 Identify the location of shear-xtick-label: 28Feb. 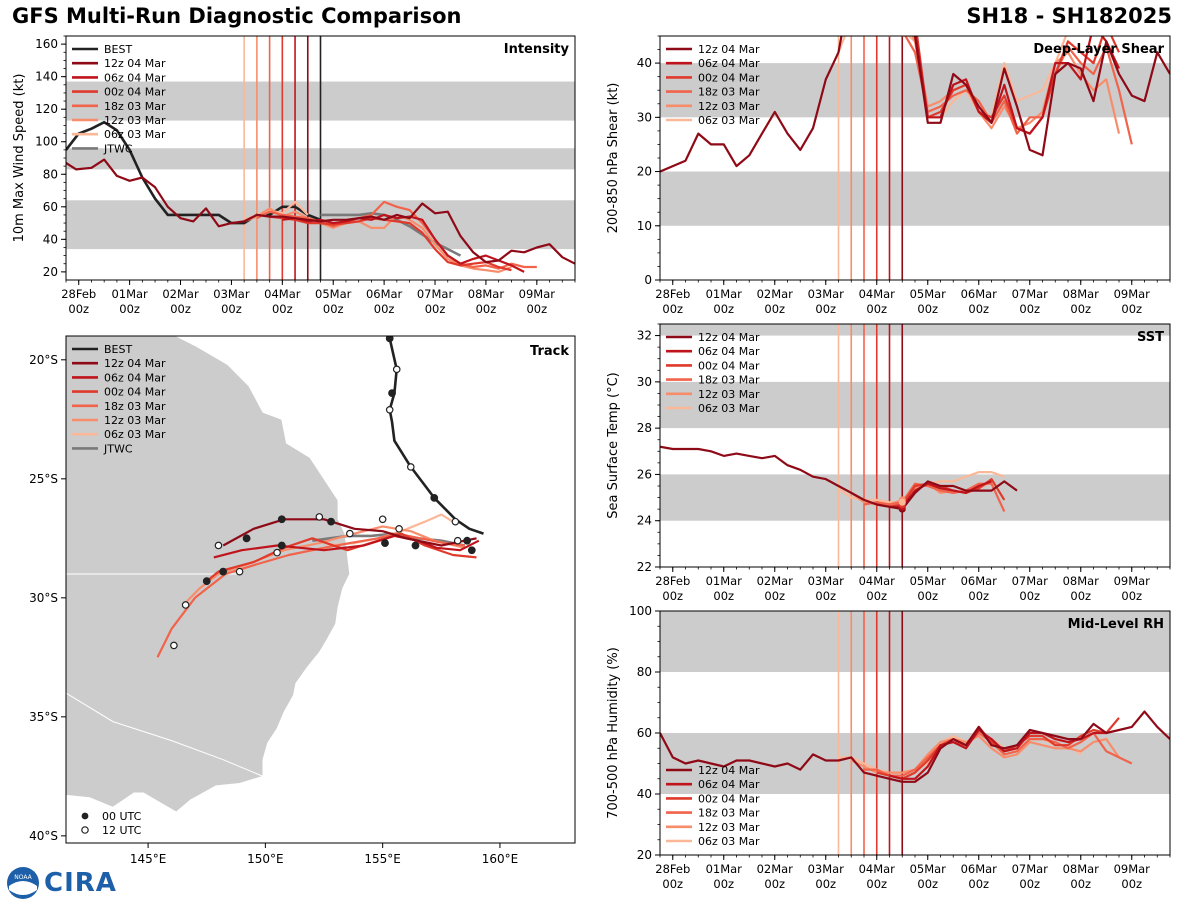
(672, 294).